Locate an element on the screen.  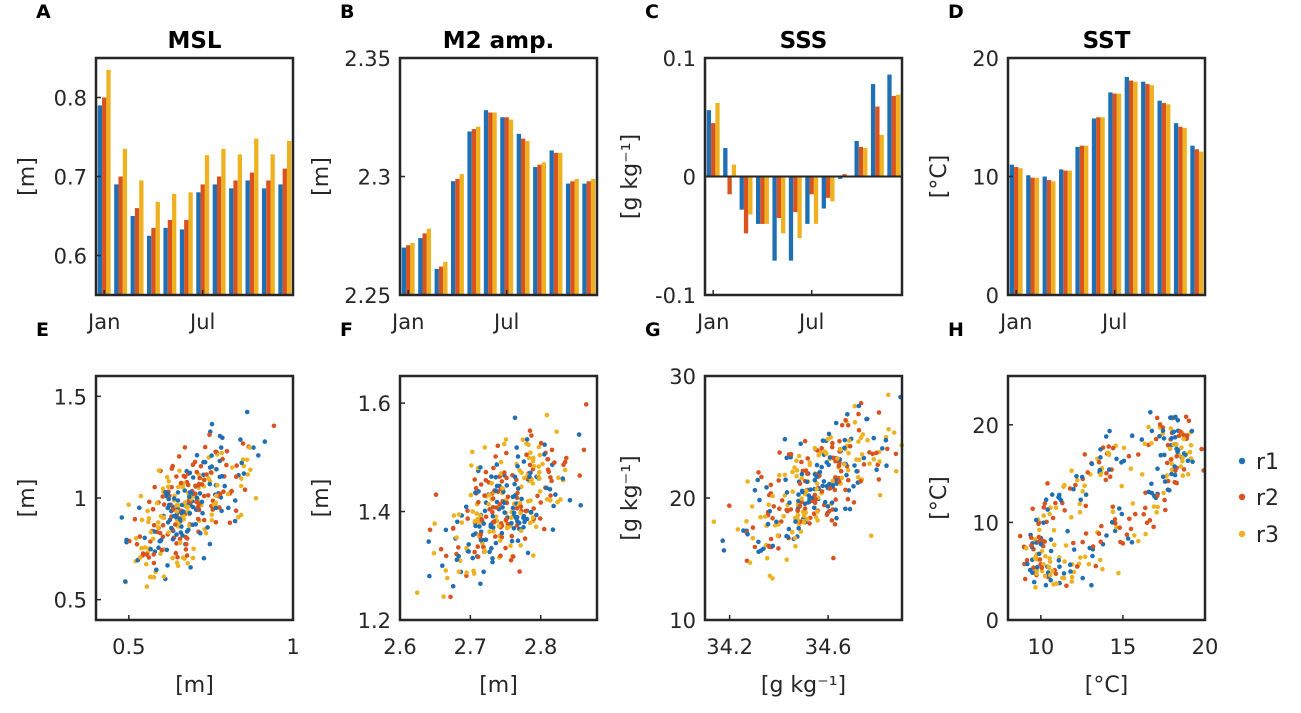
legend-label-r1: r1 is located at coordinates (1267, 462).